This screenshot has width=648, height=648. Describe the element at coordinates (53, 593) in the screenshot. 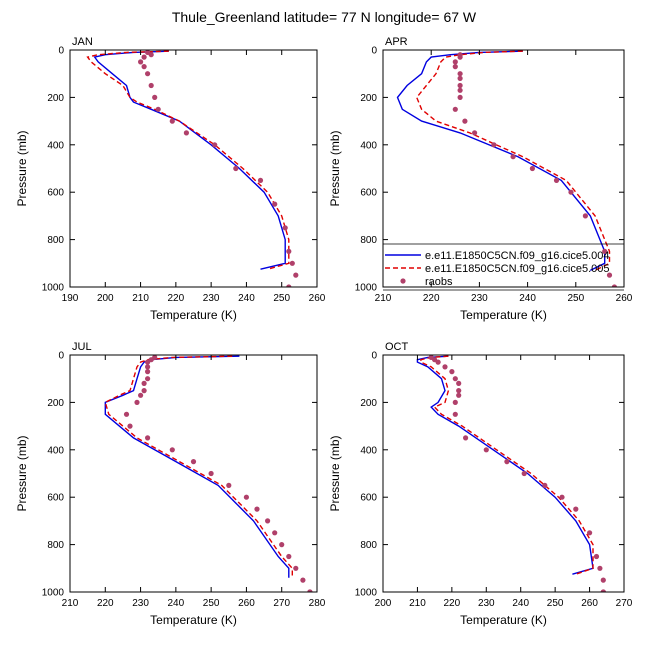

I see `y-tick-label: 1000` at that location.